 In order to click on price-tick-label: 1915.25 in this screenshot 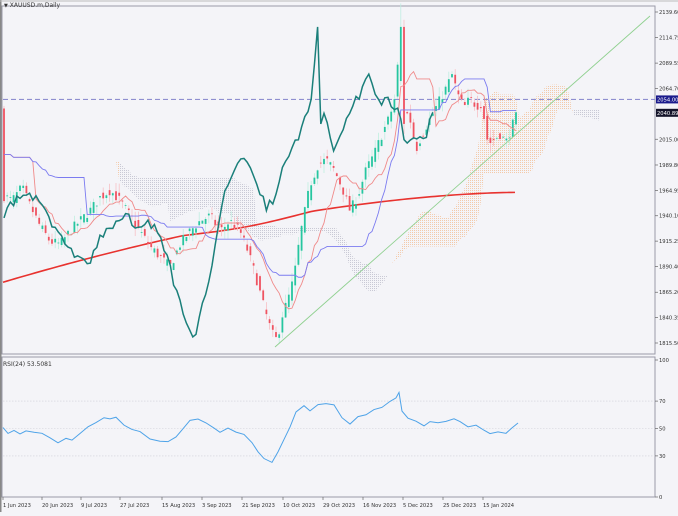, I will do `click(668, 242)`.